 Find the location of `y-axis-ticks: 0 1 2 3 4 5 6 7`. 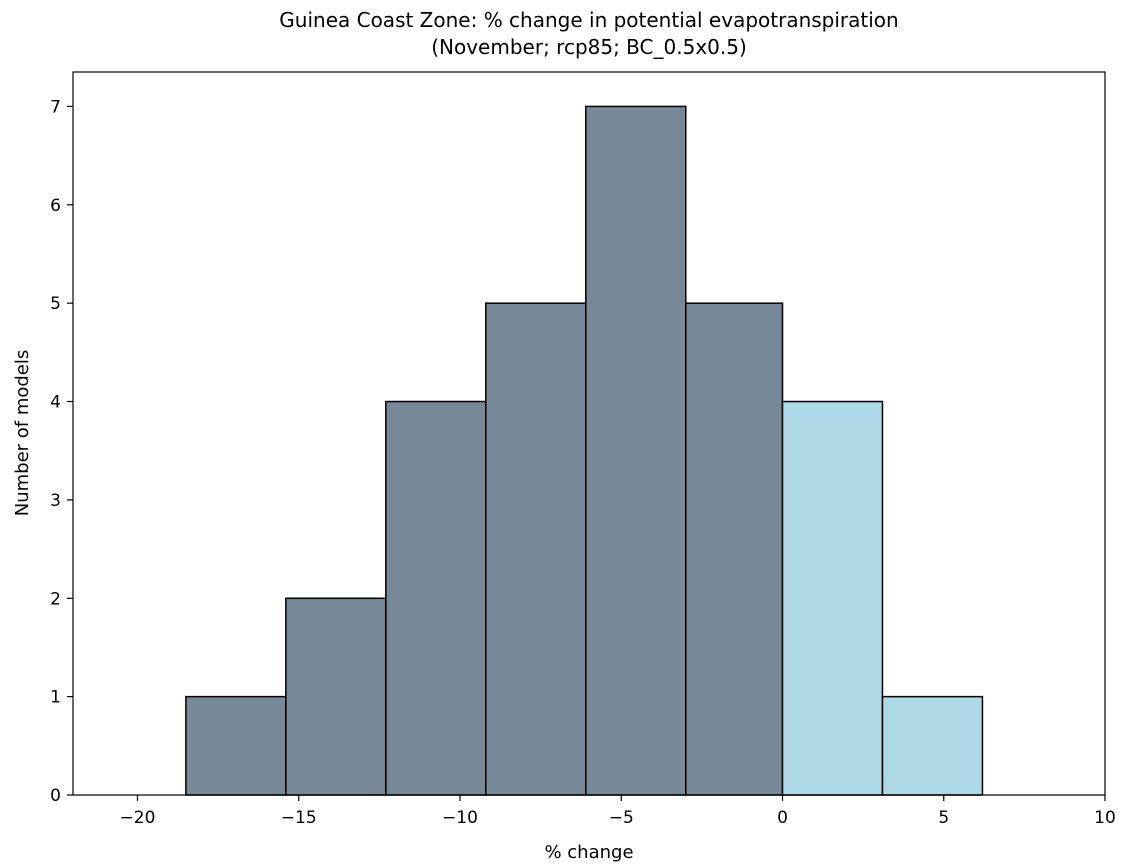

y-axis-ticks: 0 1 2 3 4 5 6 7 is located at coordinates (61, 451).